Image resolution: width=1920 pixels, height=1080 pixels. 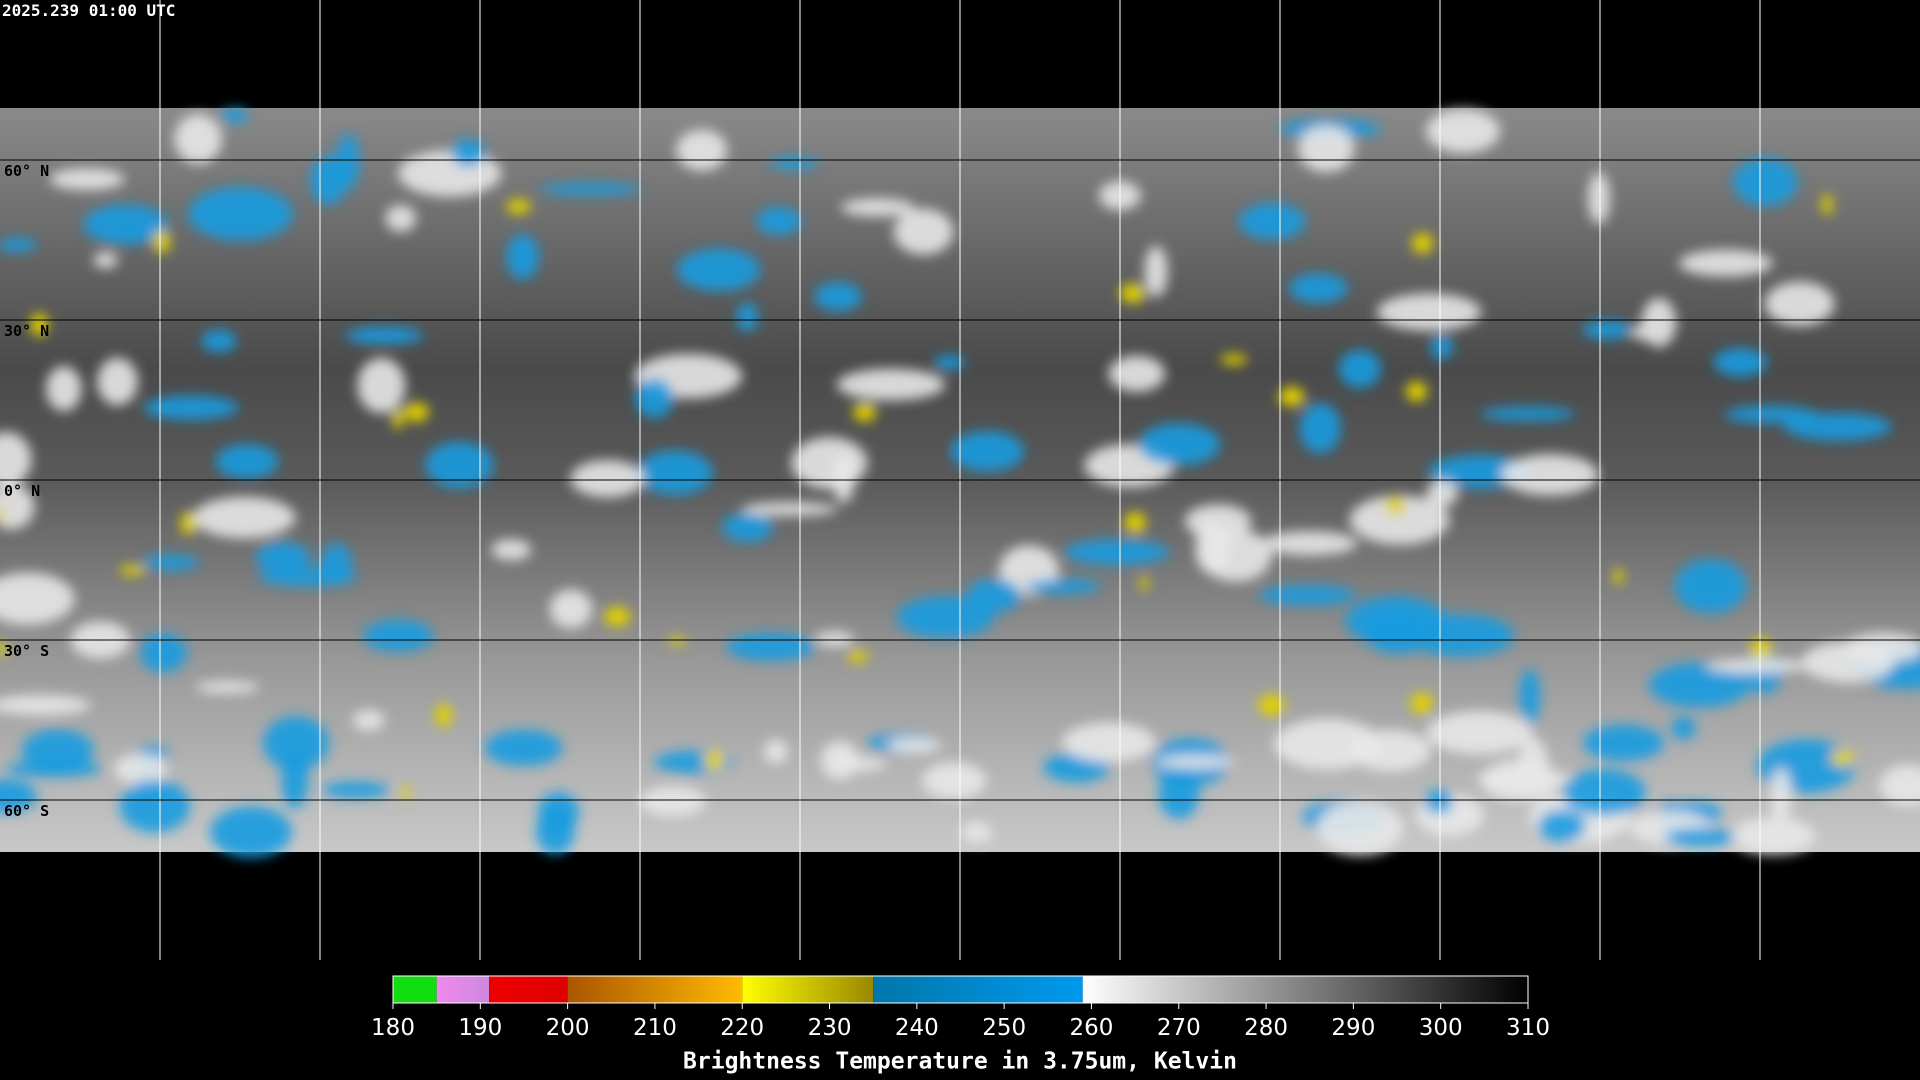 I want to click on latitude-label: 30° S, so click(x=26, y=651).